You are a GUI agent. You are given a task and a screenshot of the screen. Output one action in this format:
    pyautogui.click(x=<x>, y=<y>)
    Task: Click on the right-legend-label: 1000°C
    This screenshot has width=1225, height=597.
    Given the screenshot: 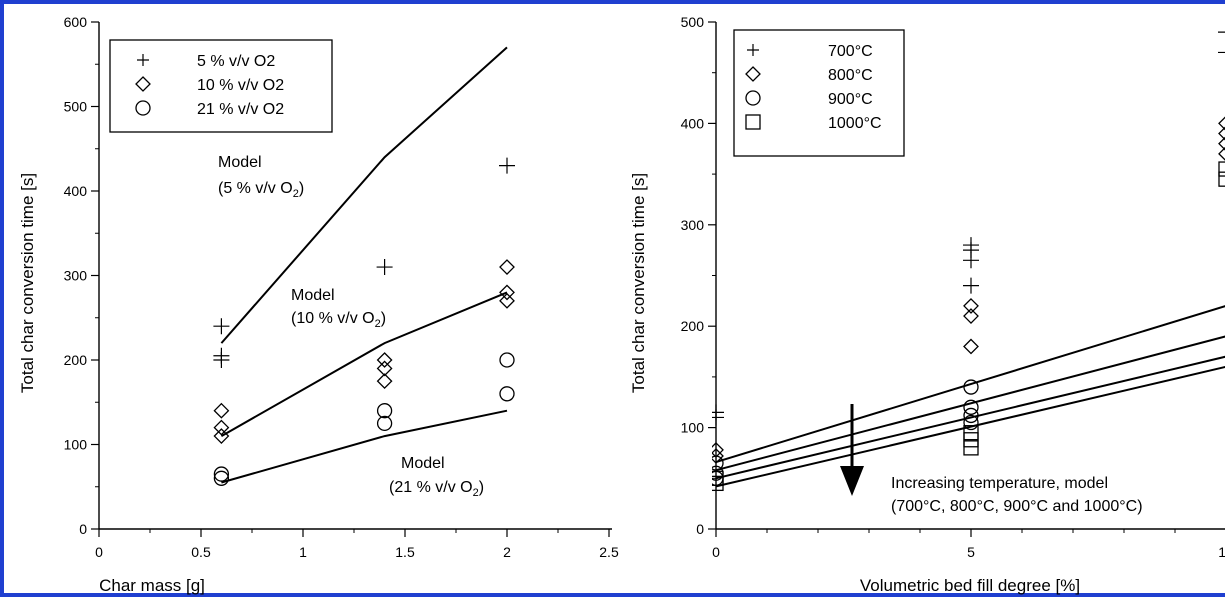 What is the action you would take?
    pyautogui.click(x=855, y=123)
    